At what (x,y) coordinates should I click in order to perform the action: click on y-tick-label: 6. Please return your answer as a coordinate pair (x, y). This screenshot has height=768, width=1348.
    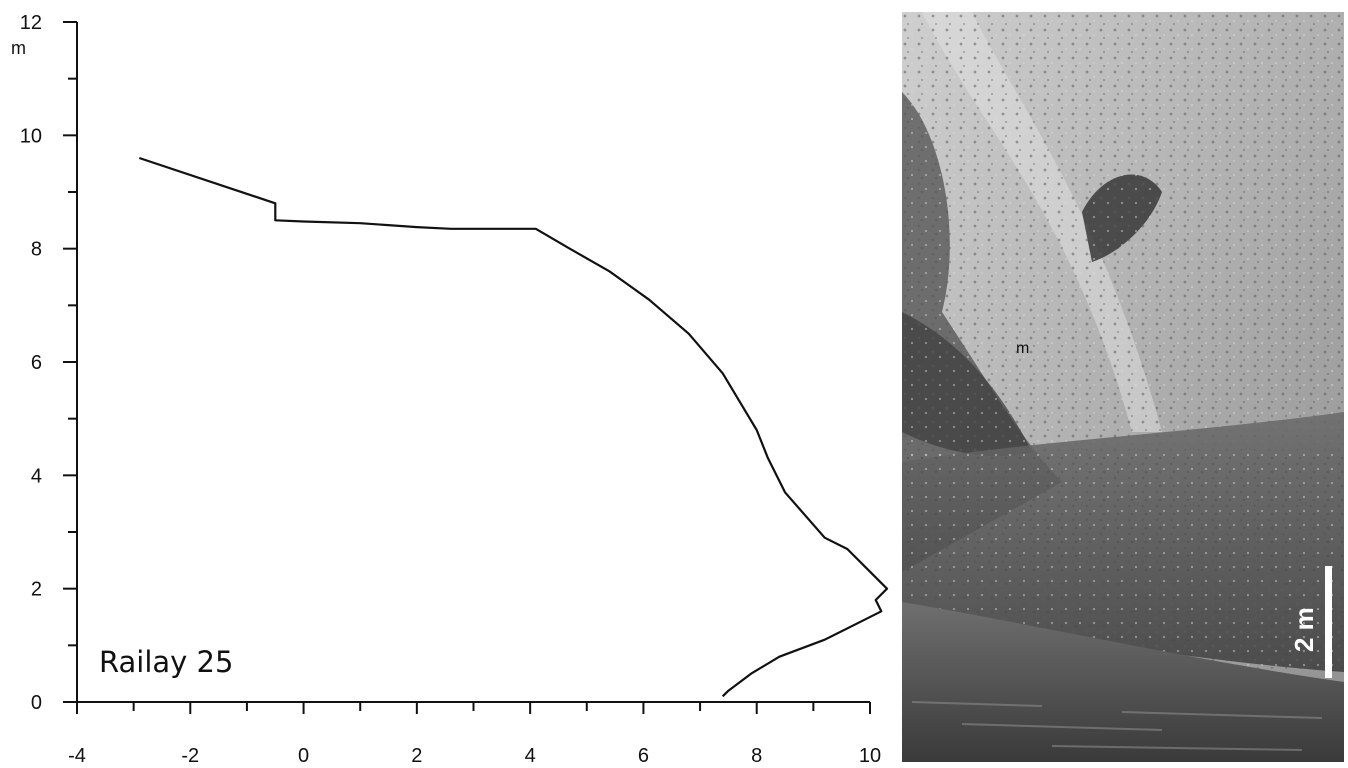
    Looking at the image, I should click on (36, 363).